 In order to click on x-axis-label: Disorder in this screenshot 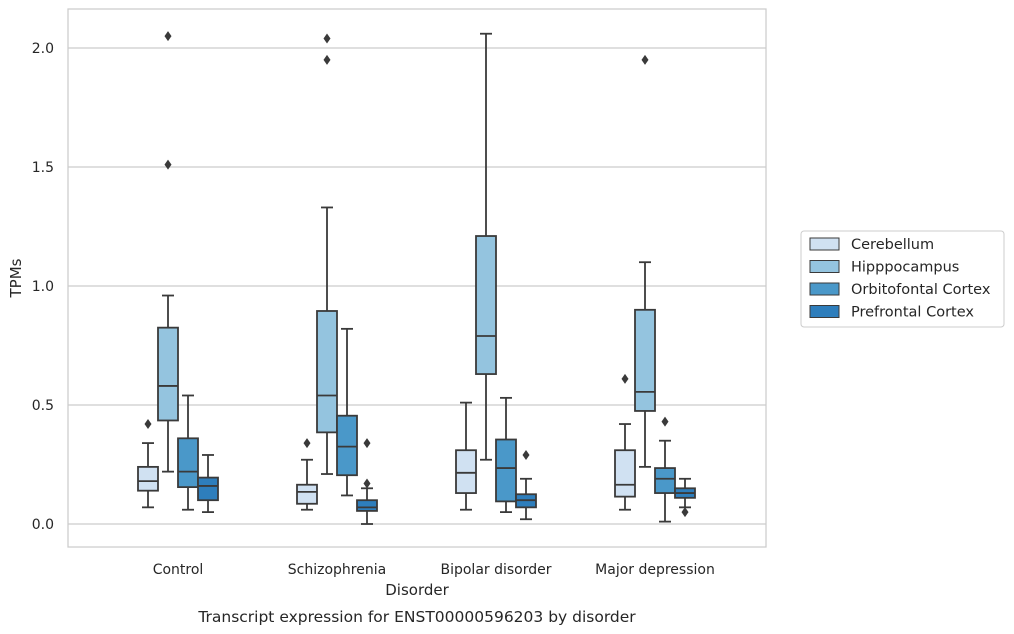, I will do `click(417, 590)`.